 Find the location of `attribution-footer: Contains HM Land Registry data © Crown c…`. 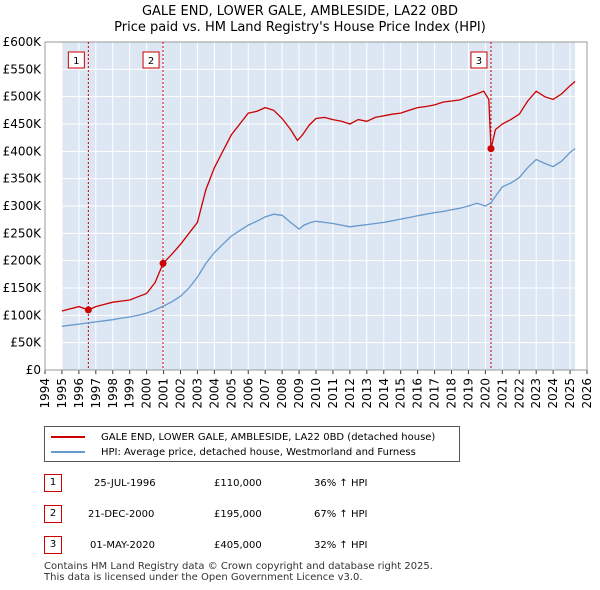

attribution-footer: Contains HM Land Registry data © Crown c… is located at coordinates (238, 572).